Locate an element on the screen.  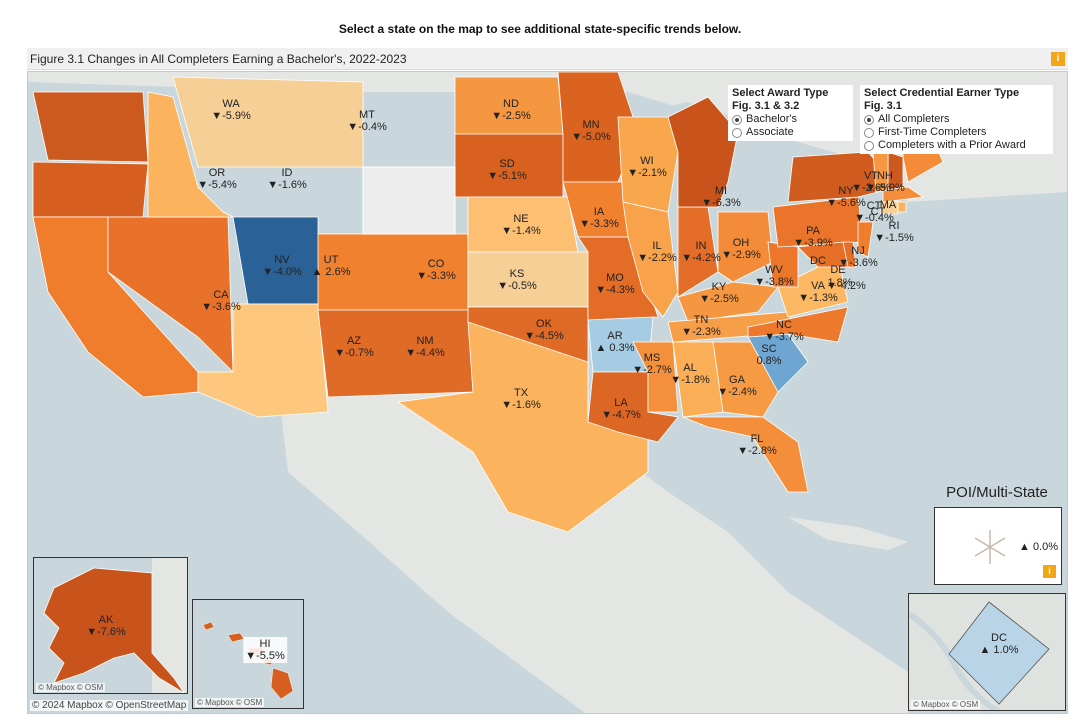
state-TX is located at coordinates (522, 427).